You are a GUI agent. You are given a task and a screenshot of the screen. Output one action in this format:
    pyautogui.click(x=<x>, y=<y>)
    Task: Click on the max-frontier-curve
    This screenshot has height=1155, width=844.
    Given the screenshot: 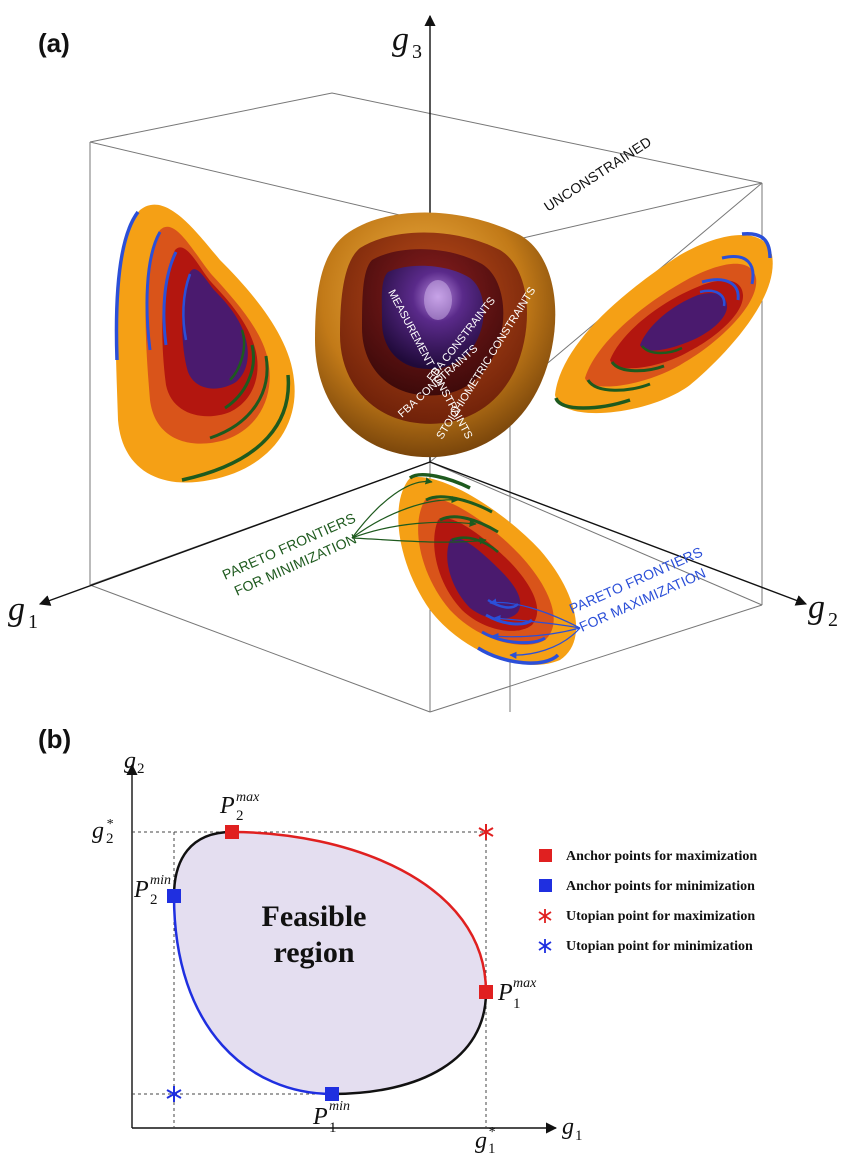 What is the action you would take?
    pyautogui.click(x=359, y=911)
    